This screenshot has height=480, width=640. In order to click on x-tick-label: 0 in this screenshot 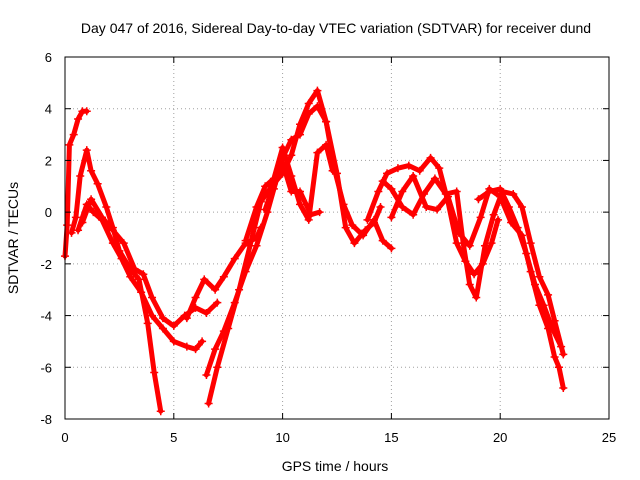, I will do `click(64, 437)`.